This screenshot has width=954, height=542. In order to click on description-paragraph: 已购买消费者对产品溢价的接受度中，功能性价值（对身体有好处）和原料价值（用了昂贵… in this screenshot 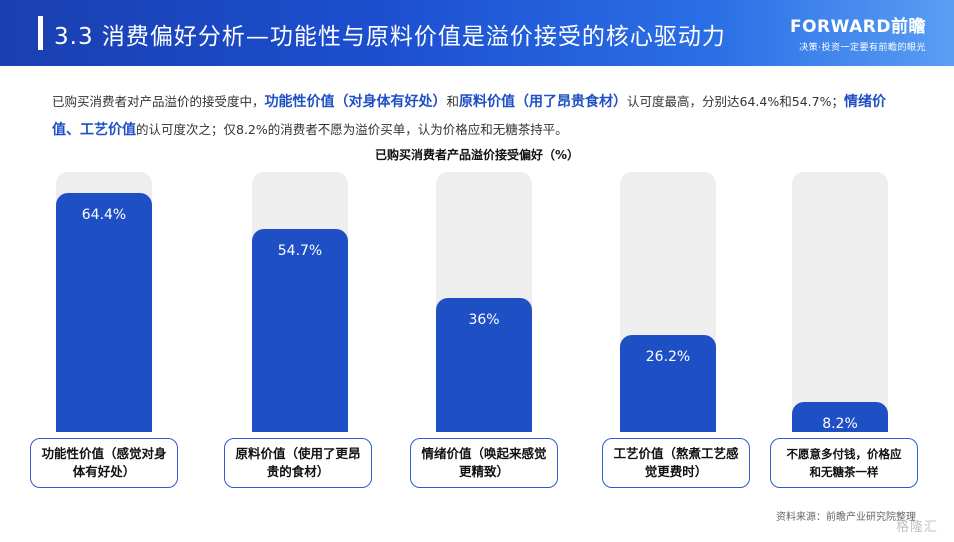, I will do `click(482, 116)`.